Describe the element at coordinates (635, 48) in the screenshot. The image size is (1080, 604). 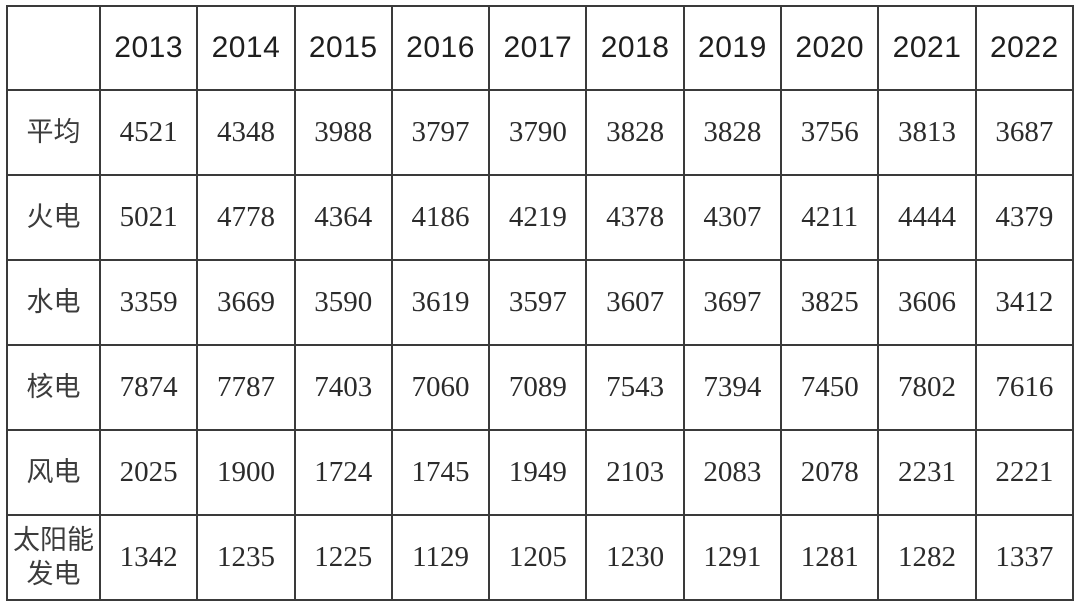
I see `year-header: 2018` at that location.